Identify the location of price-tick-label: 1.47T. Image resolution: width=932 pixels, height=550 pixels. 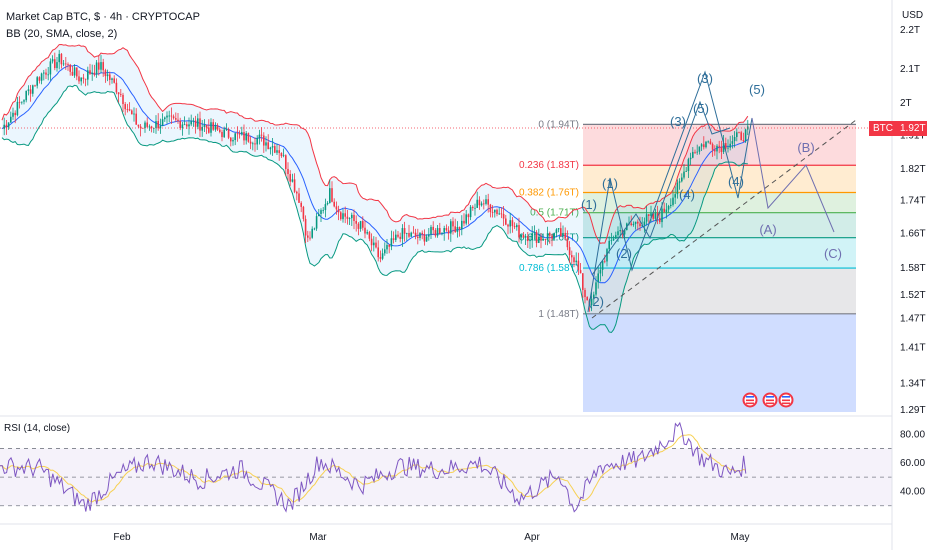
(913, 319).